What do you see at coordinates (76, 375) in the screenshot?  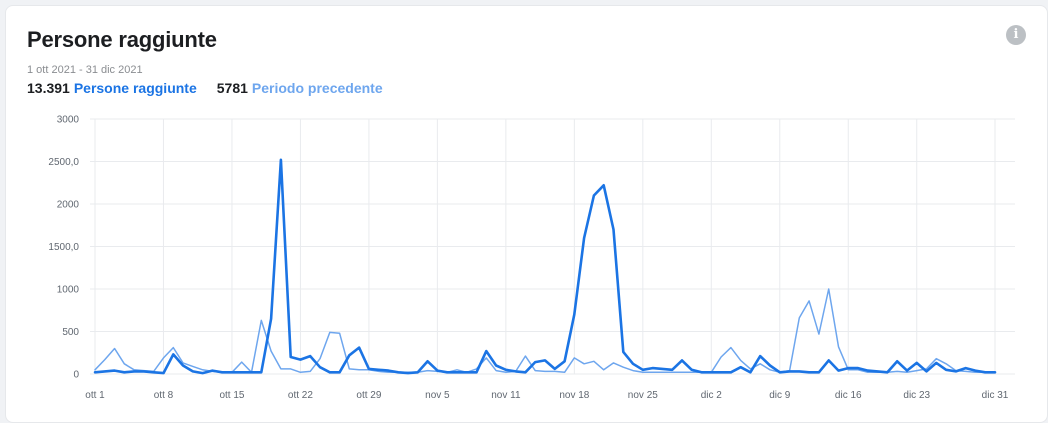 I see `y-tick-label: 0` at bounding box center [76, 375].